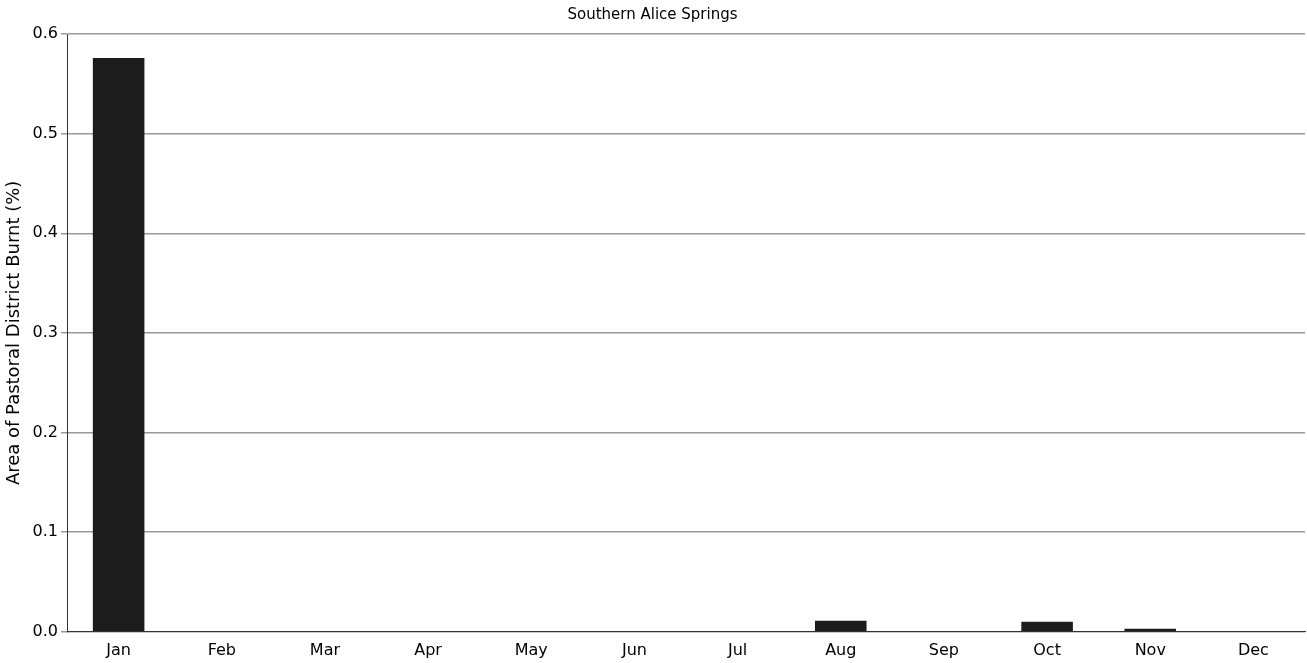 The height and width of the screenshot is (663, 1307). I want to click on x-tick-label: Apr, so click(428, 649).